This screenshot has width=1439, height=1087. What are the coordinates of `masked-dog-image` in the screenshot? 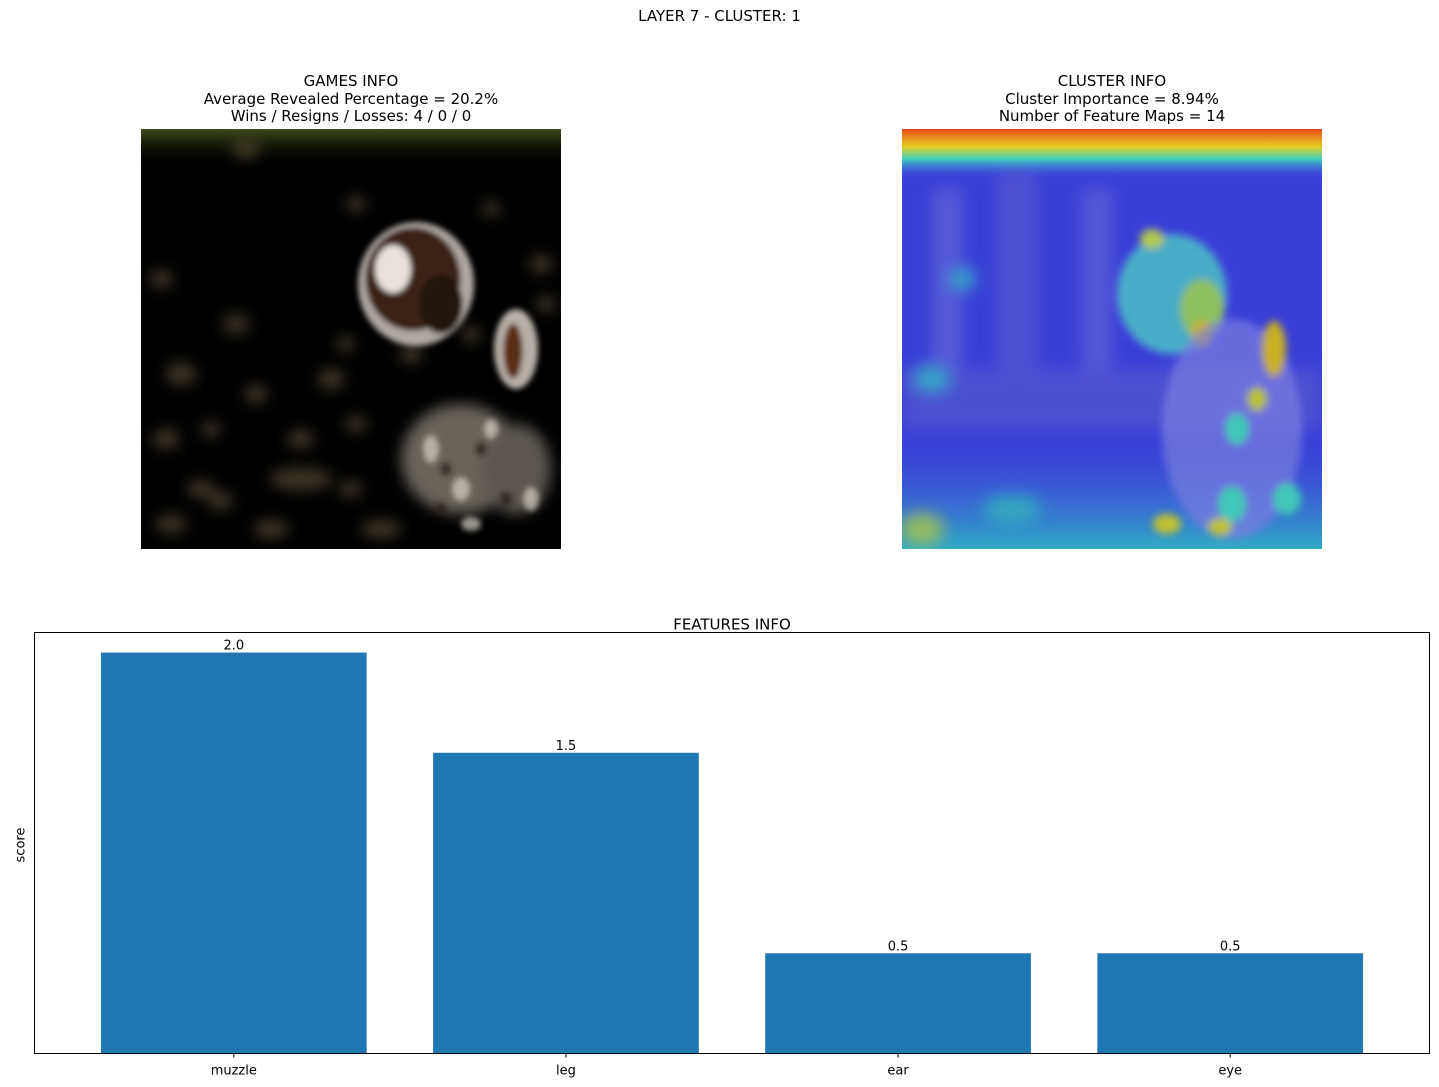 It's located at (351, 339).